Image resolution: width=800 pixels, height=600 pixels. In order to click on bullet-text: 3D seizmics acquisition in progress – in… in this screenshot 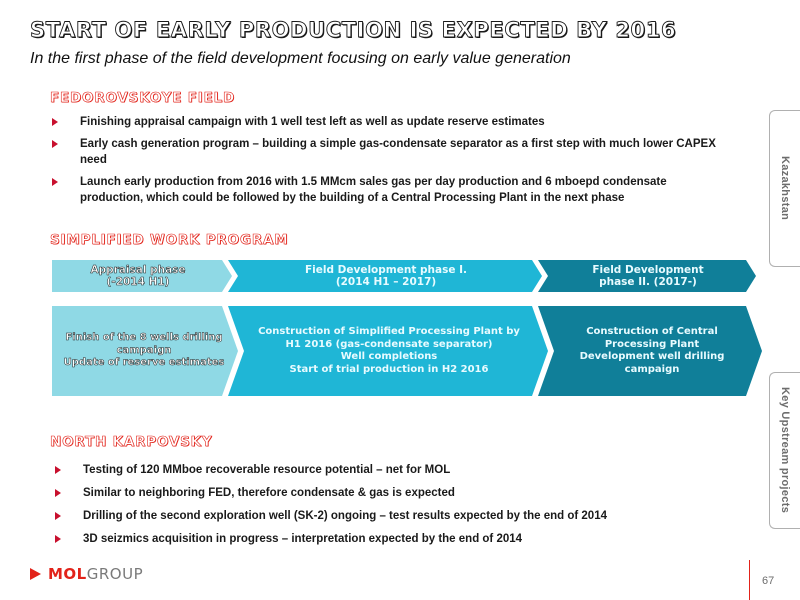, I will do `click(303, 539)`.